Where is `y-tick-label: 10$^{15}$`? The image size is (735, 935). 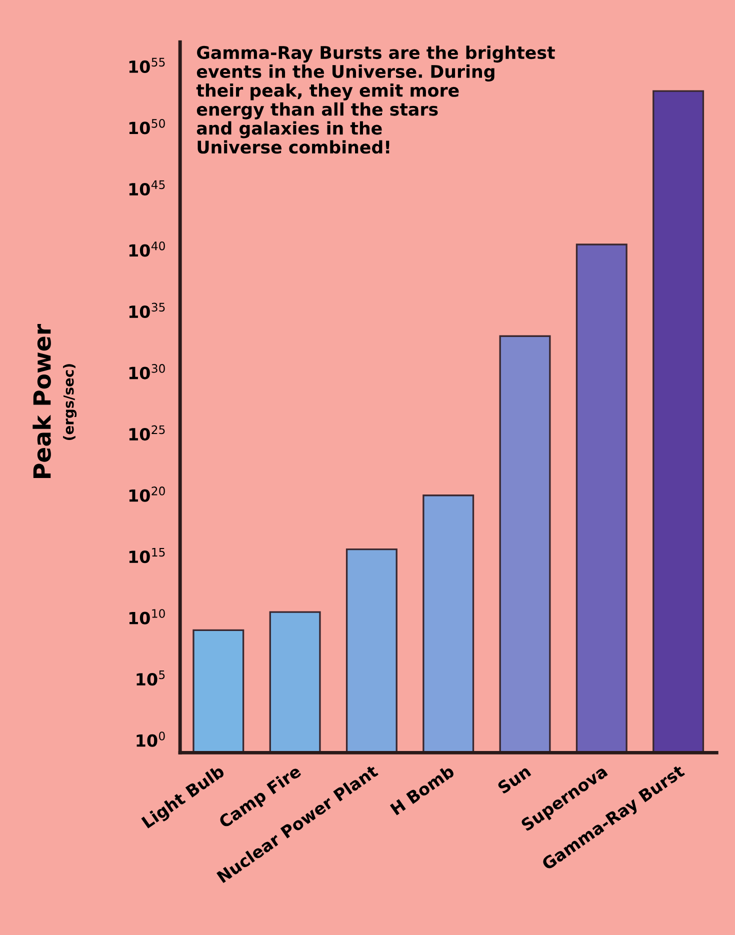 y-tick-label: 10$^{15}$ is located at coordinates (147, 556).